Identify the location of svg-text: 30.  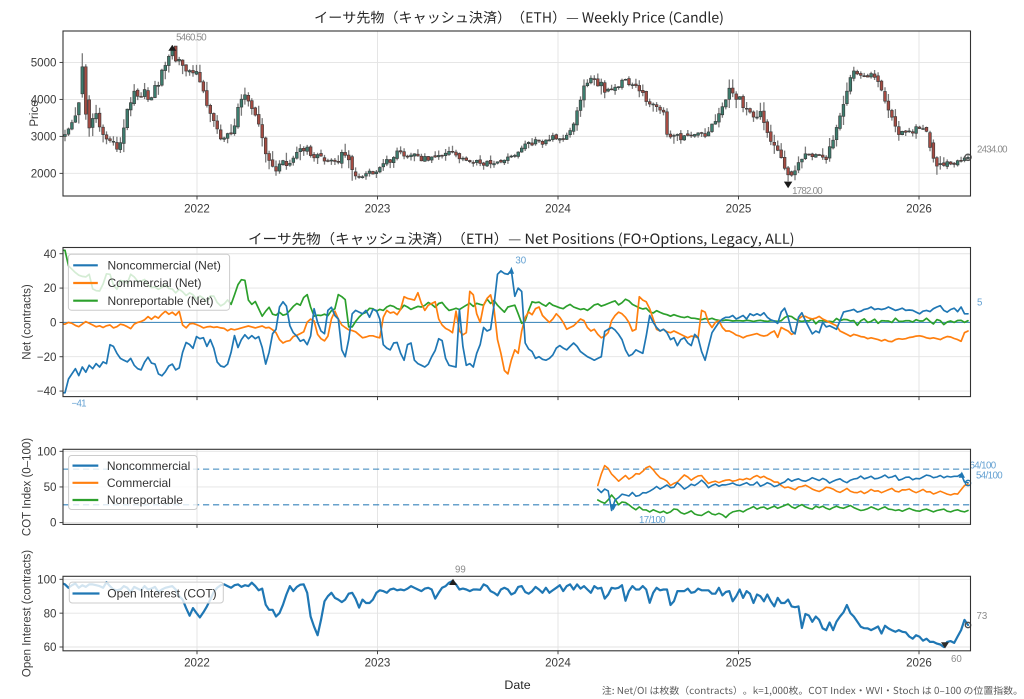
(520, 260).